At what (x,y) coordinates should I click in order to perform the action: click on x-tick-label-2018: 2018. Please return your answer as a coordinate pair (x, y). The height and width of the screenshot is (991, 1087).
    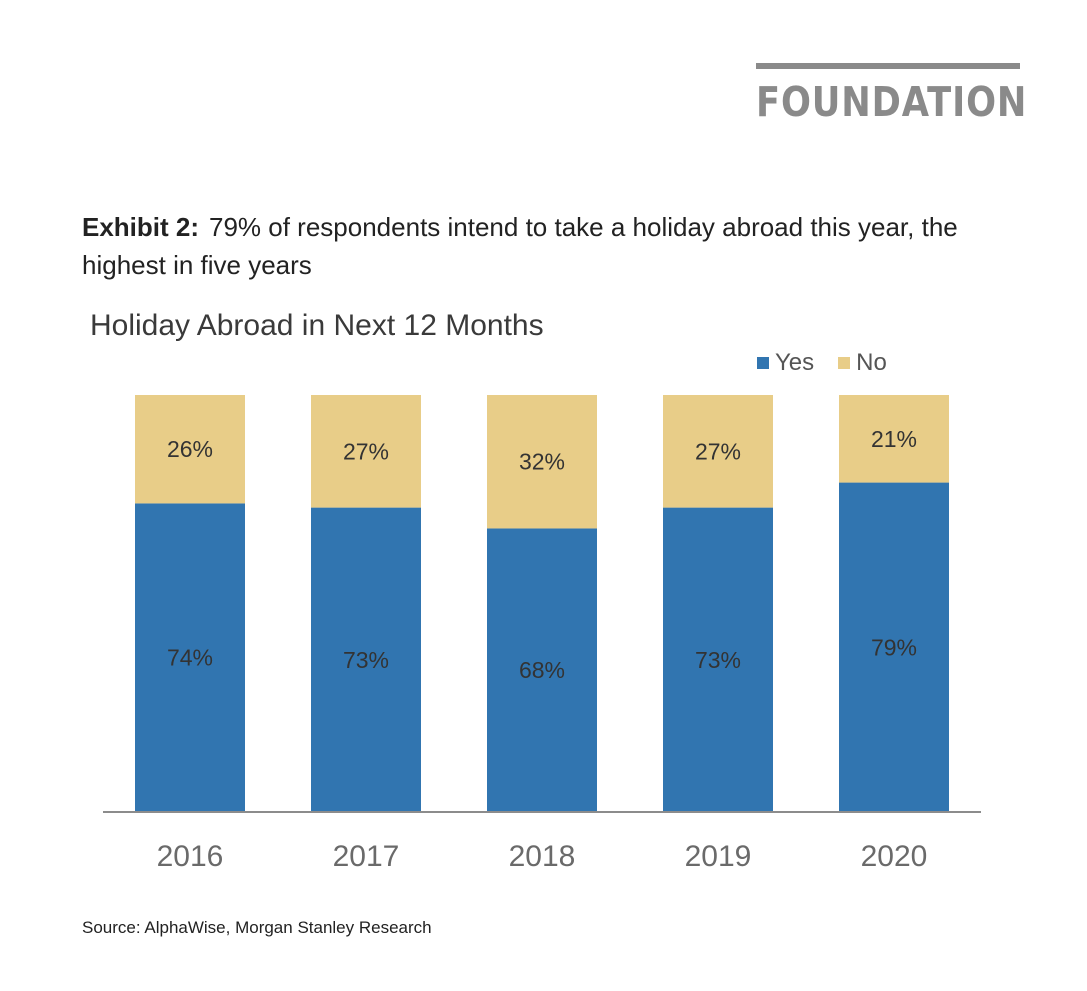
    Looking at the image, I should click on (542, 856).